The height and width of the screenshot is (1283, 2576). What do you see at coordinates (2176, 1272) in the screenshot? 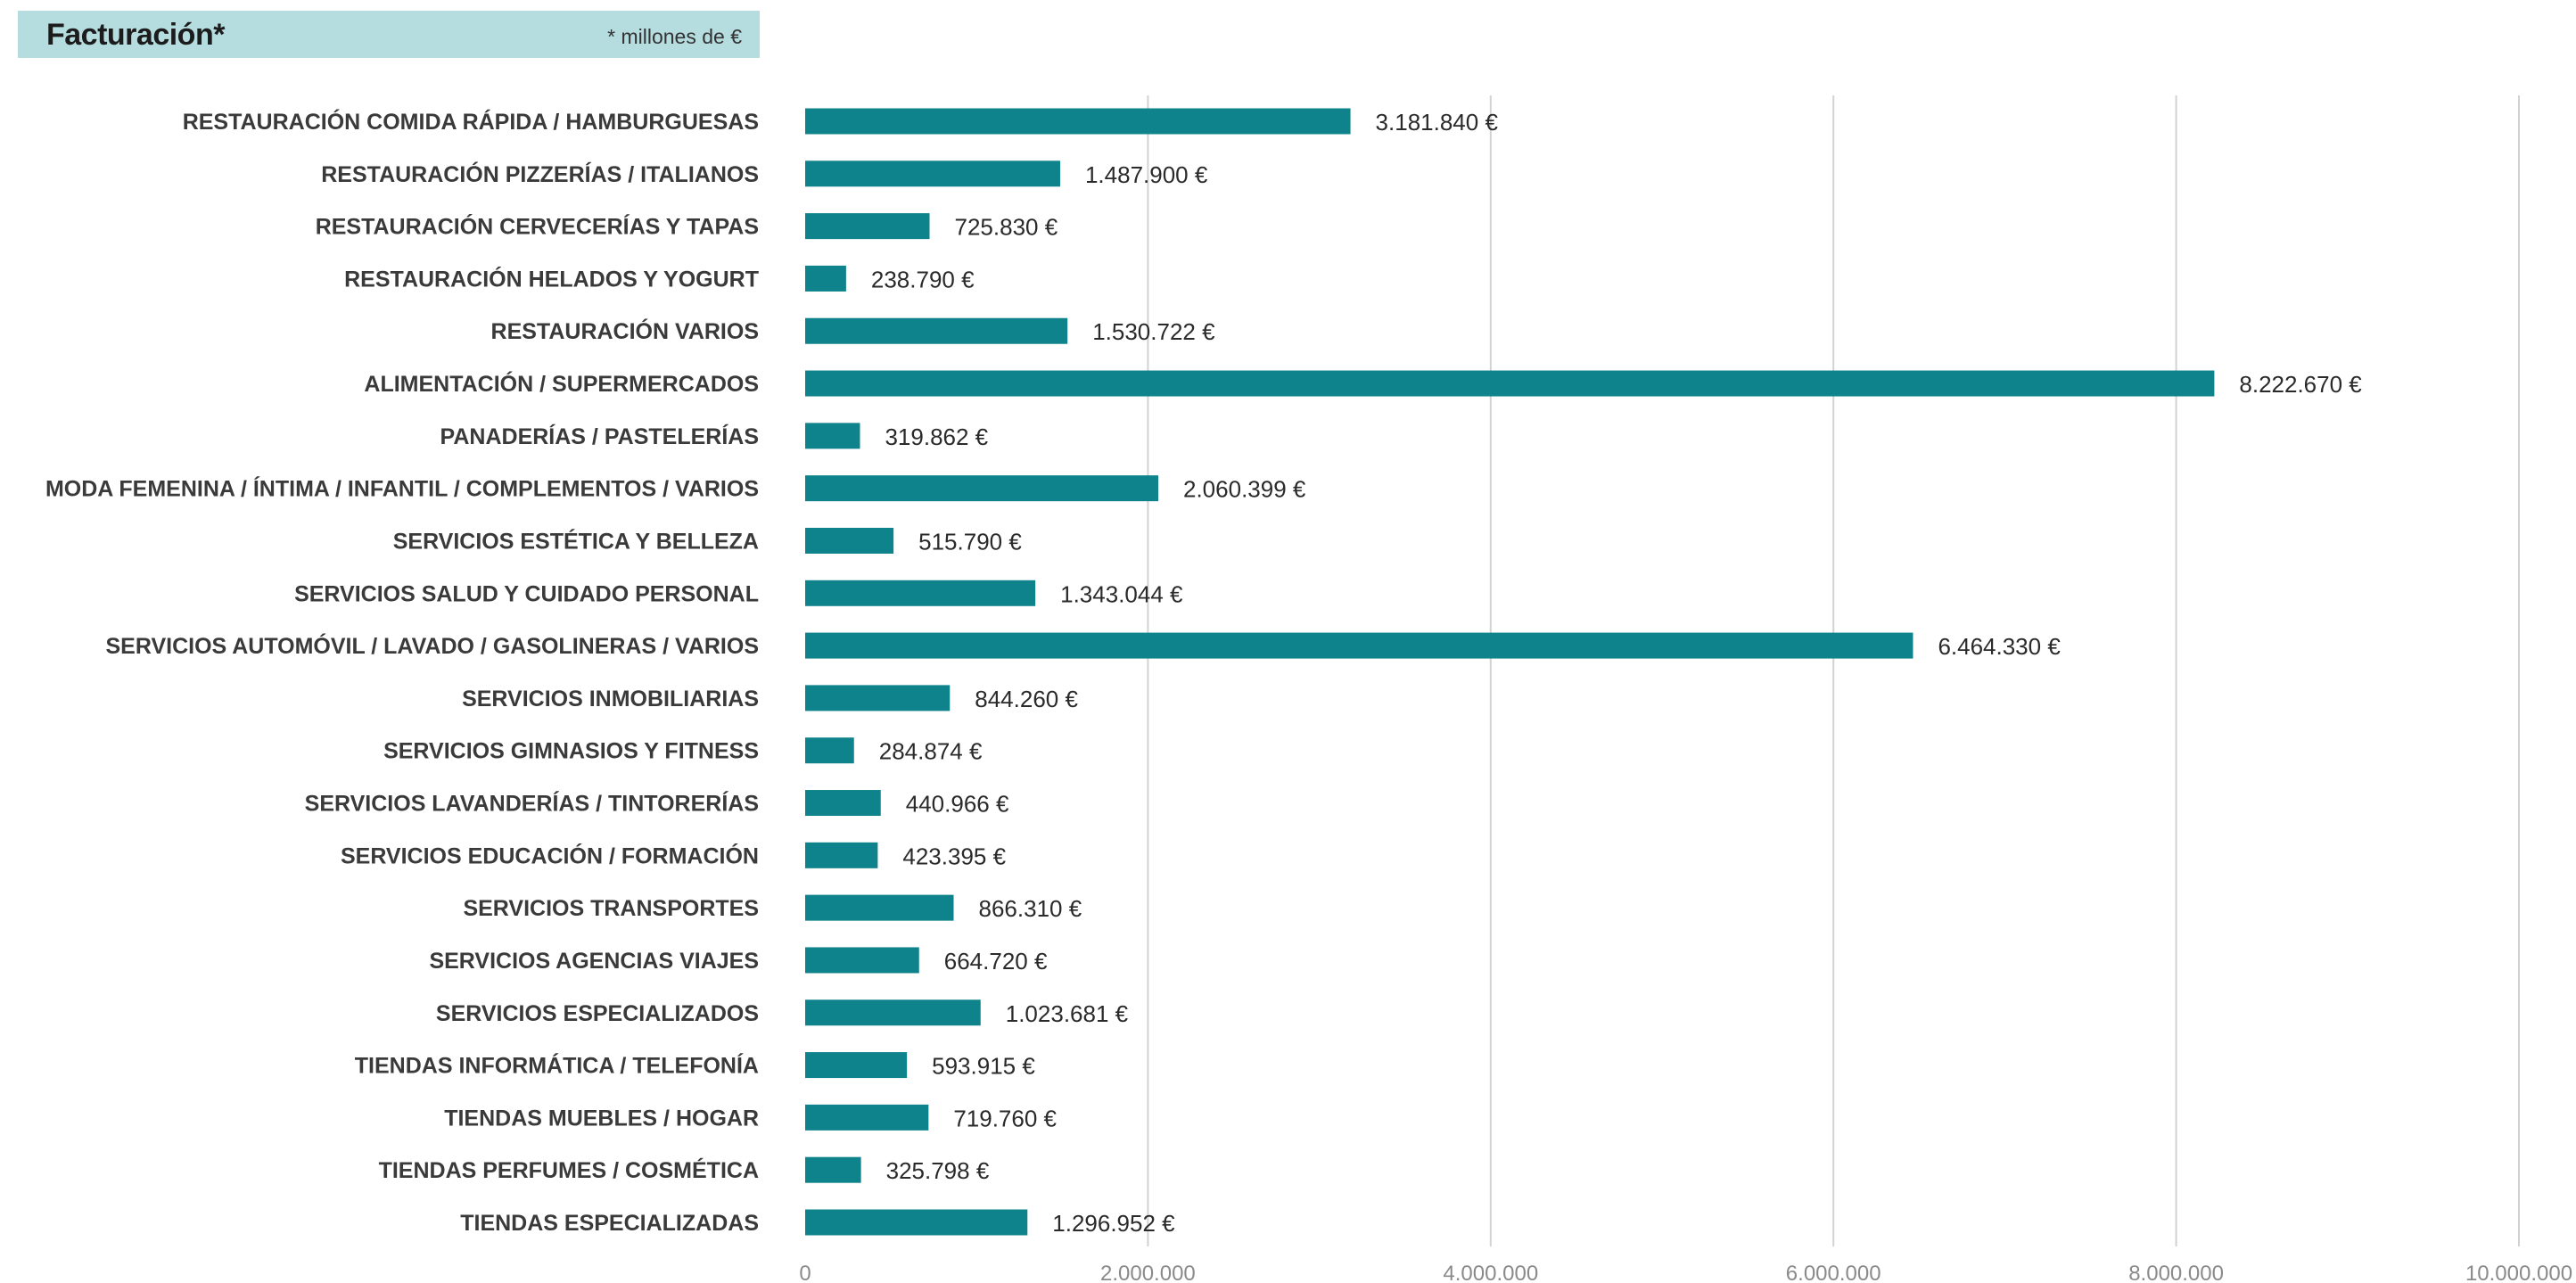
I see `x-tick-label: 8.000.000` at bounding box center [2176, 1272].